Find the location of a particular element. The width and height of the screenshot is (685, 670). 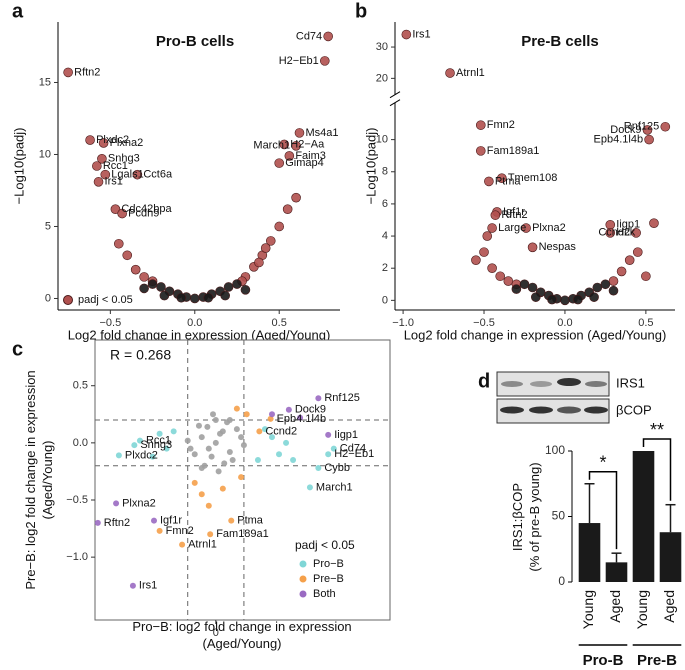

significance-bracket is located at coordinates (603, 510).